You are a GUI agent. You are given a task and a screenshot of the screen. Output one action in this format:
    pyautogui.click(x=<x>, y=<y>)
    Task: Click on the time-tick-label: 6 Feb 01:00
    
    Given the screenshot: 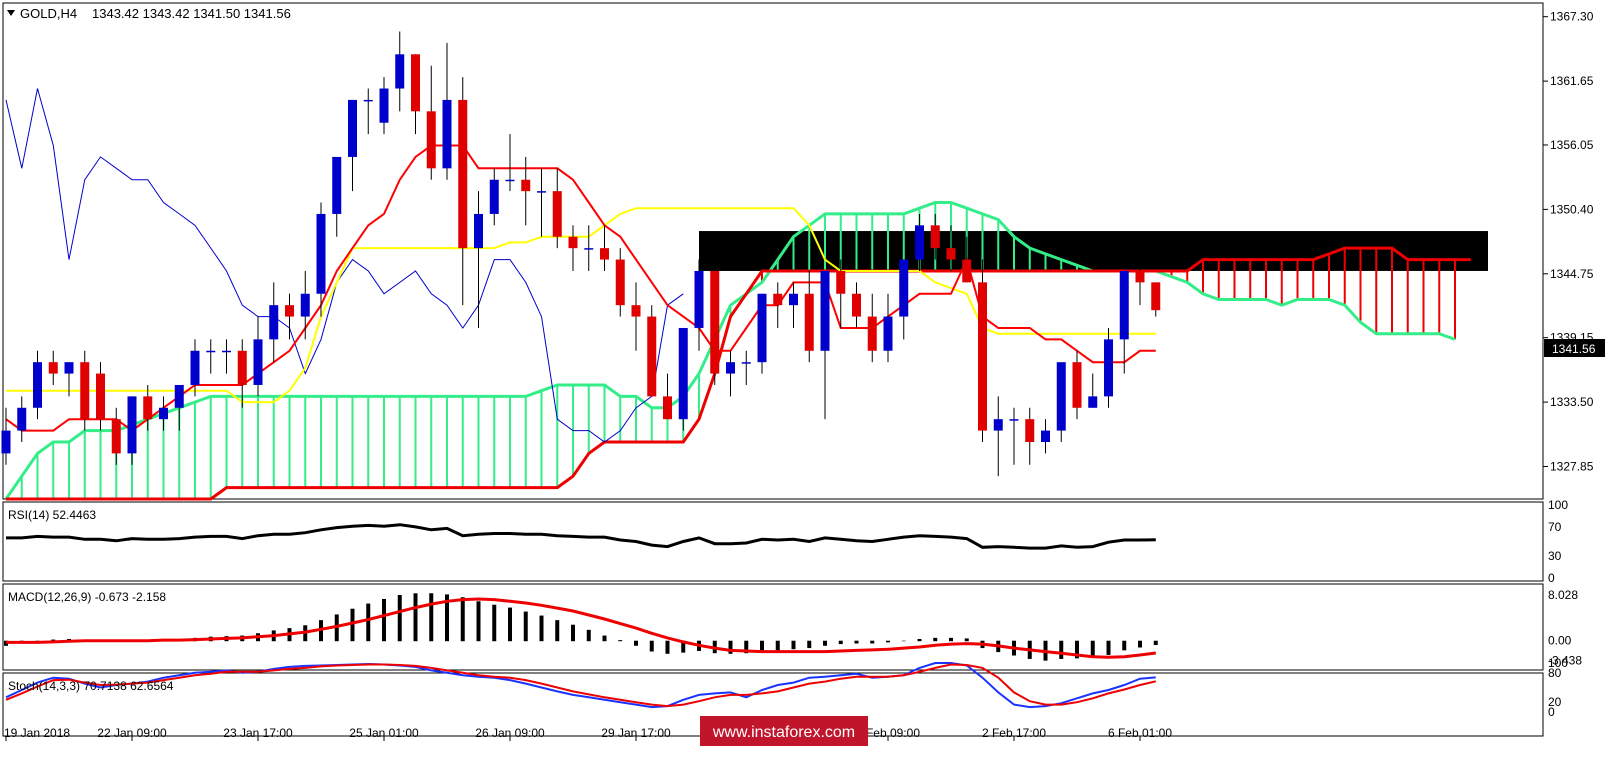 What is the action you would take?
    pyautogui.click(x=1140, y=733)
    